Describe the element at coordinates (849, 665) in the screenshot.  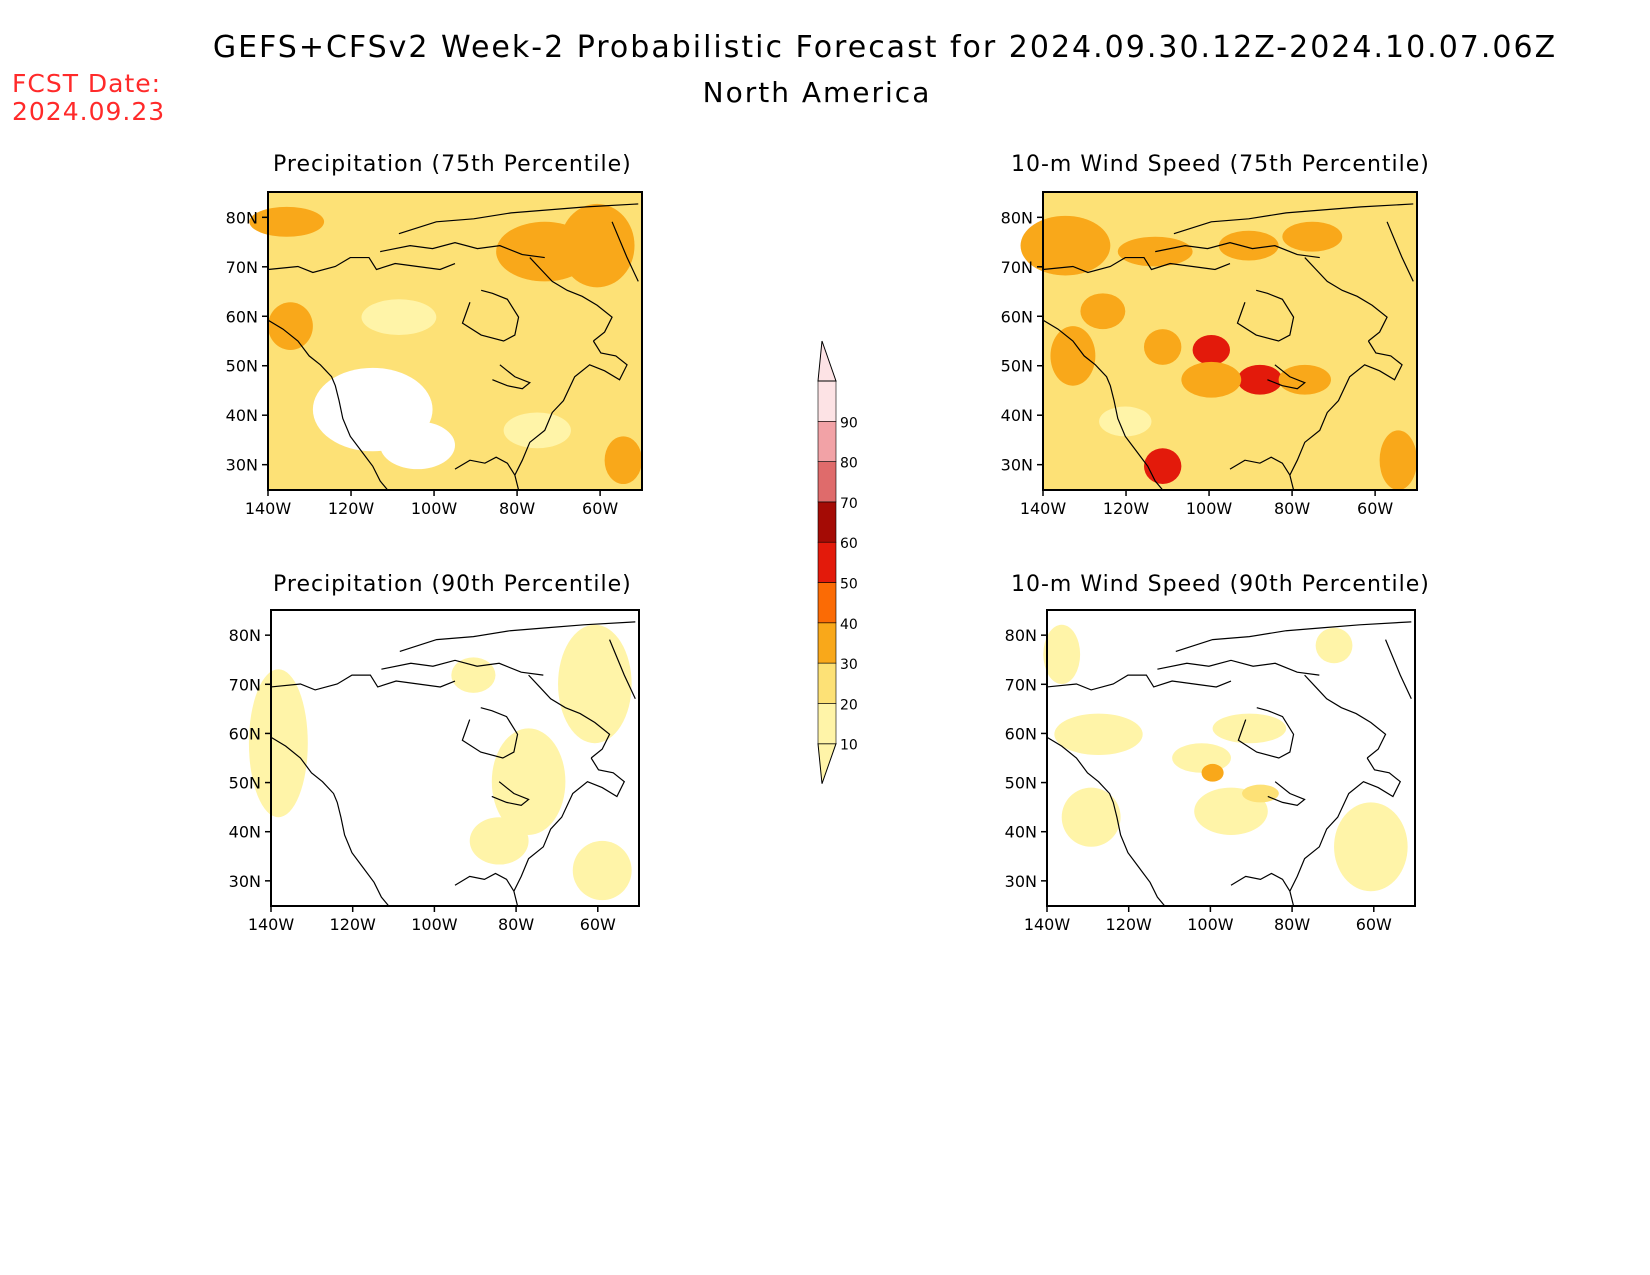
I see `colorbar-label: 30` at that location.